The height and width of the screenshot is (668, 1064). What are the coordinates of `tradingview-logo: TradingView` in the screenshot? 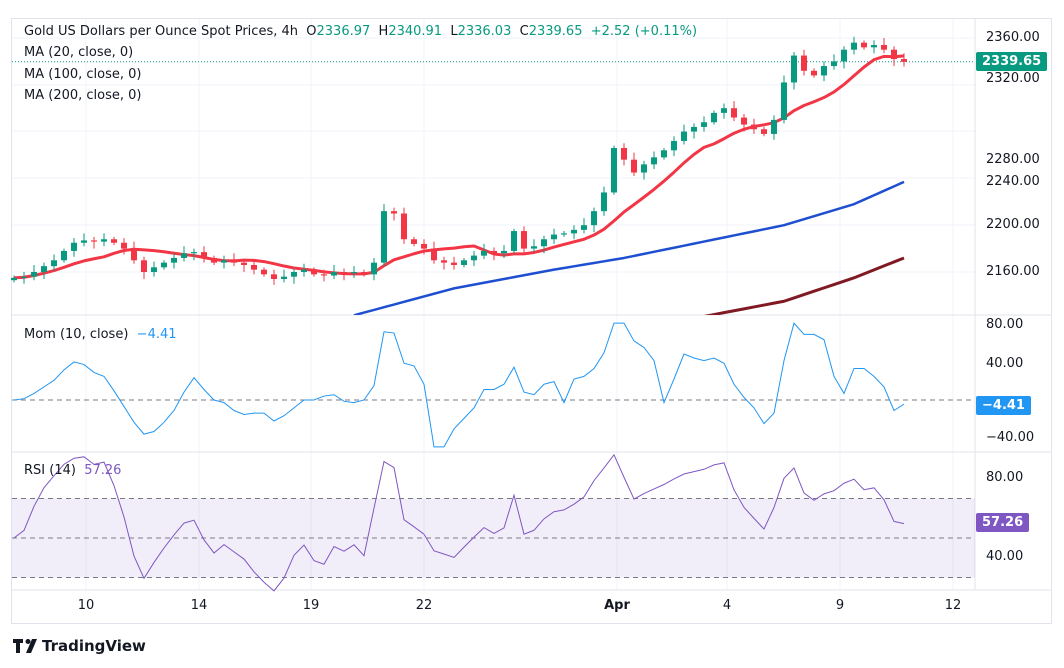 It's located at (79, 646).